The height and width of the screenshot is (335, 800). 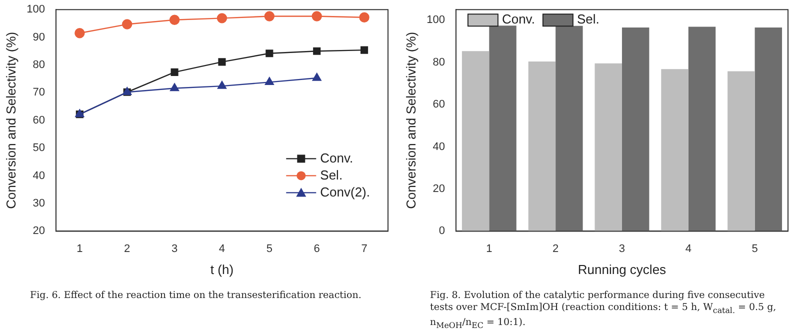 I want to click on x-tick-label: 6, so click(x=317, y=248).